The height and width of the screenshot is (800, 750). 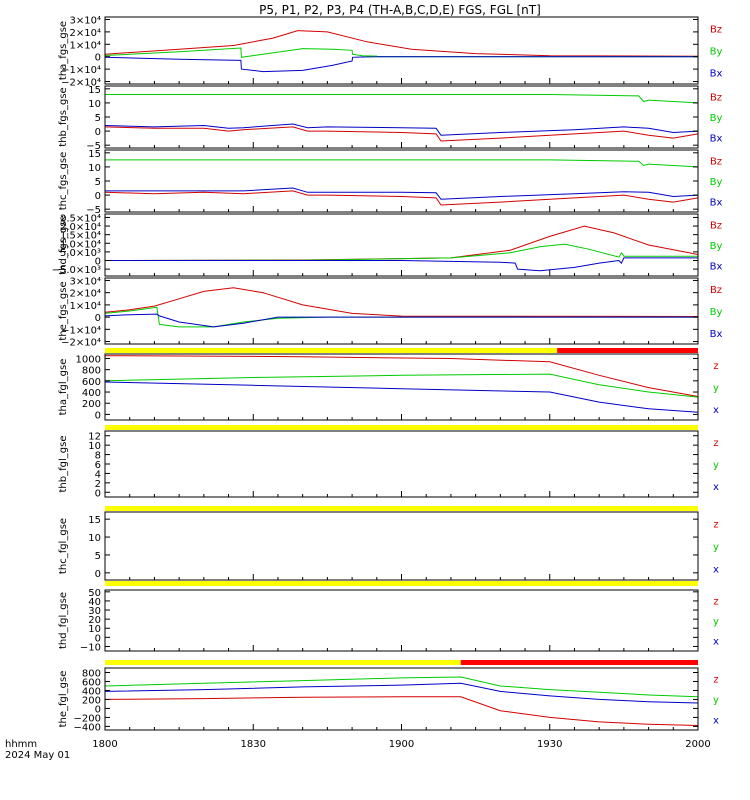 I want to click on y-axis-label: the_fgs_gse, so click(x=63, y=310).